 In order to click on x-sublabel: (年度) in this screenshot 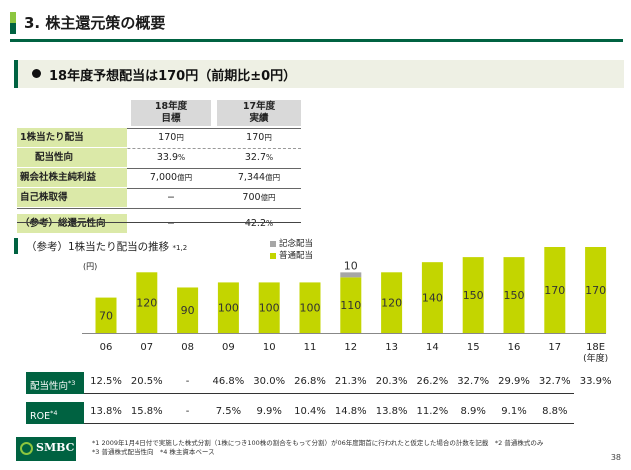, I will do `click(595, 358)`.